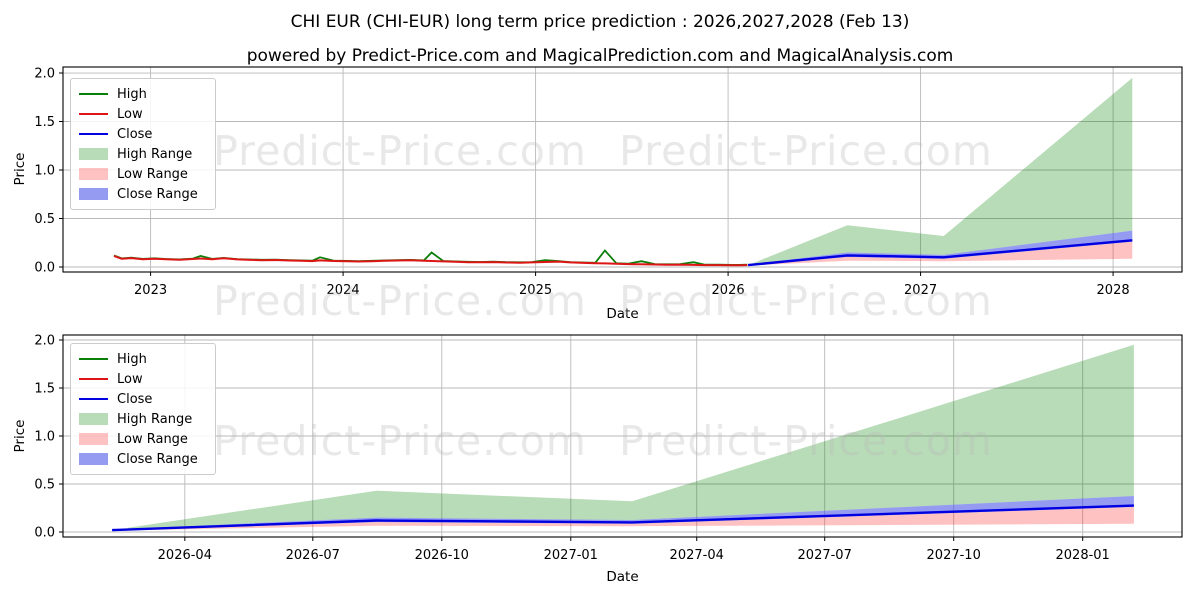 The height and width of the screenshot is (600, 1200). Describe the element at coordinates (185, 555) in the screenshot. I see `x-tick-label: 2026-04` at that location.